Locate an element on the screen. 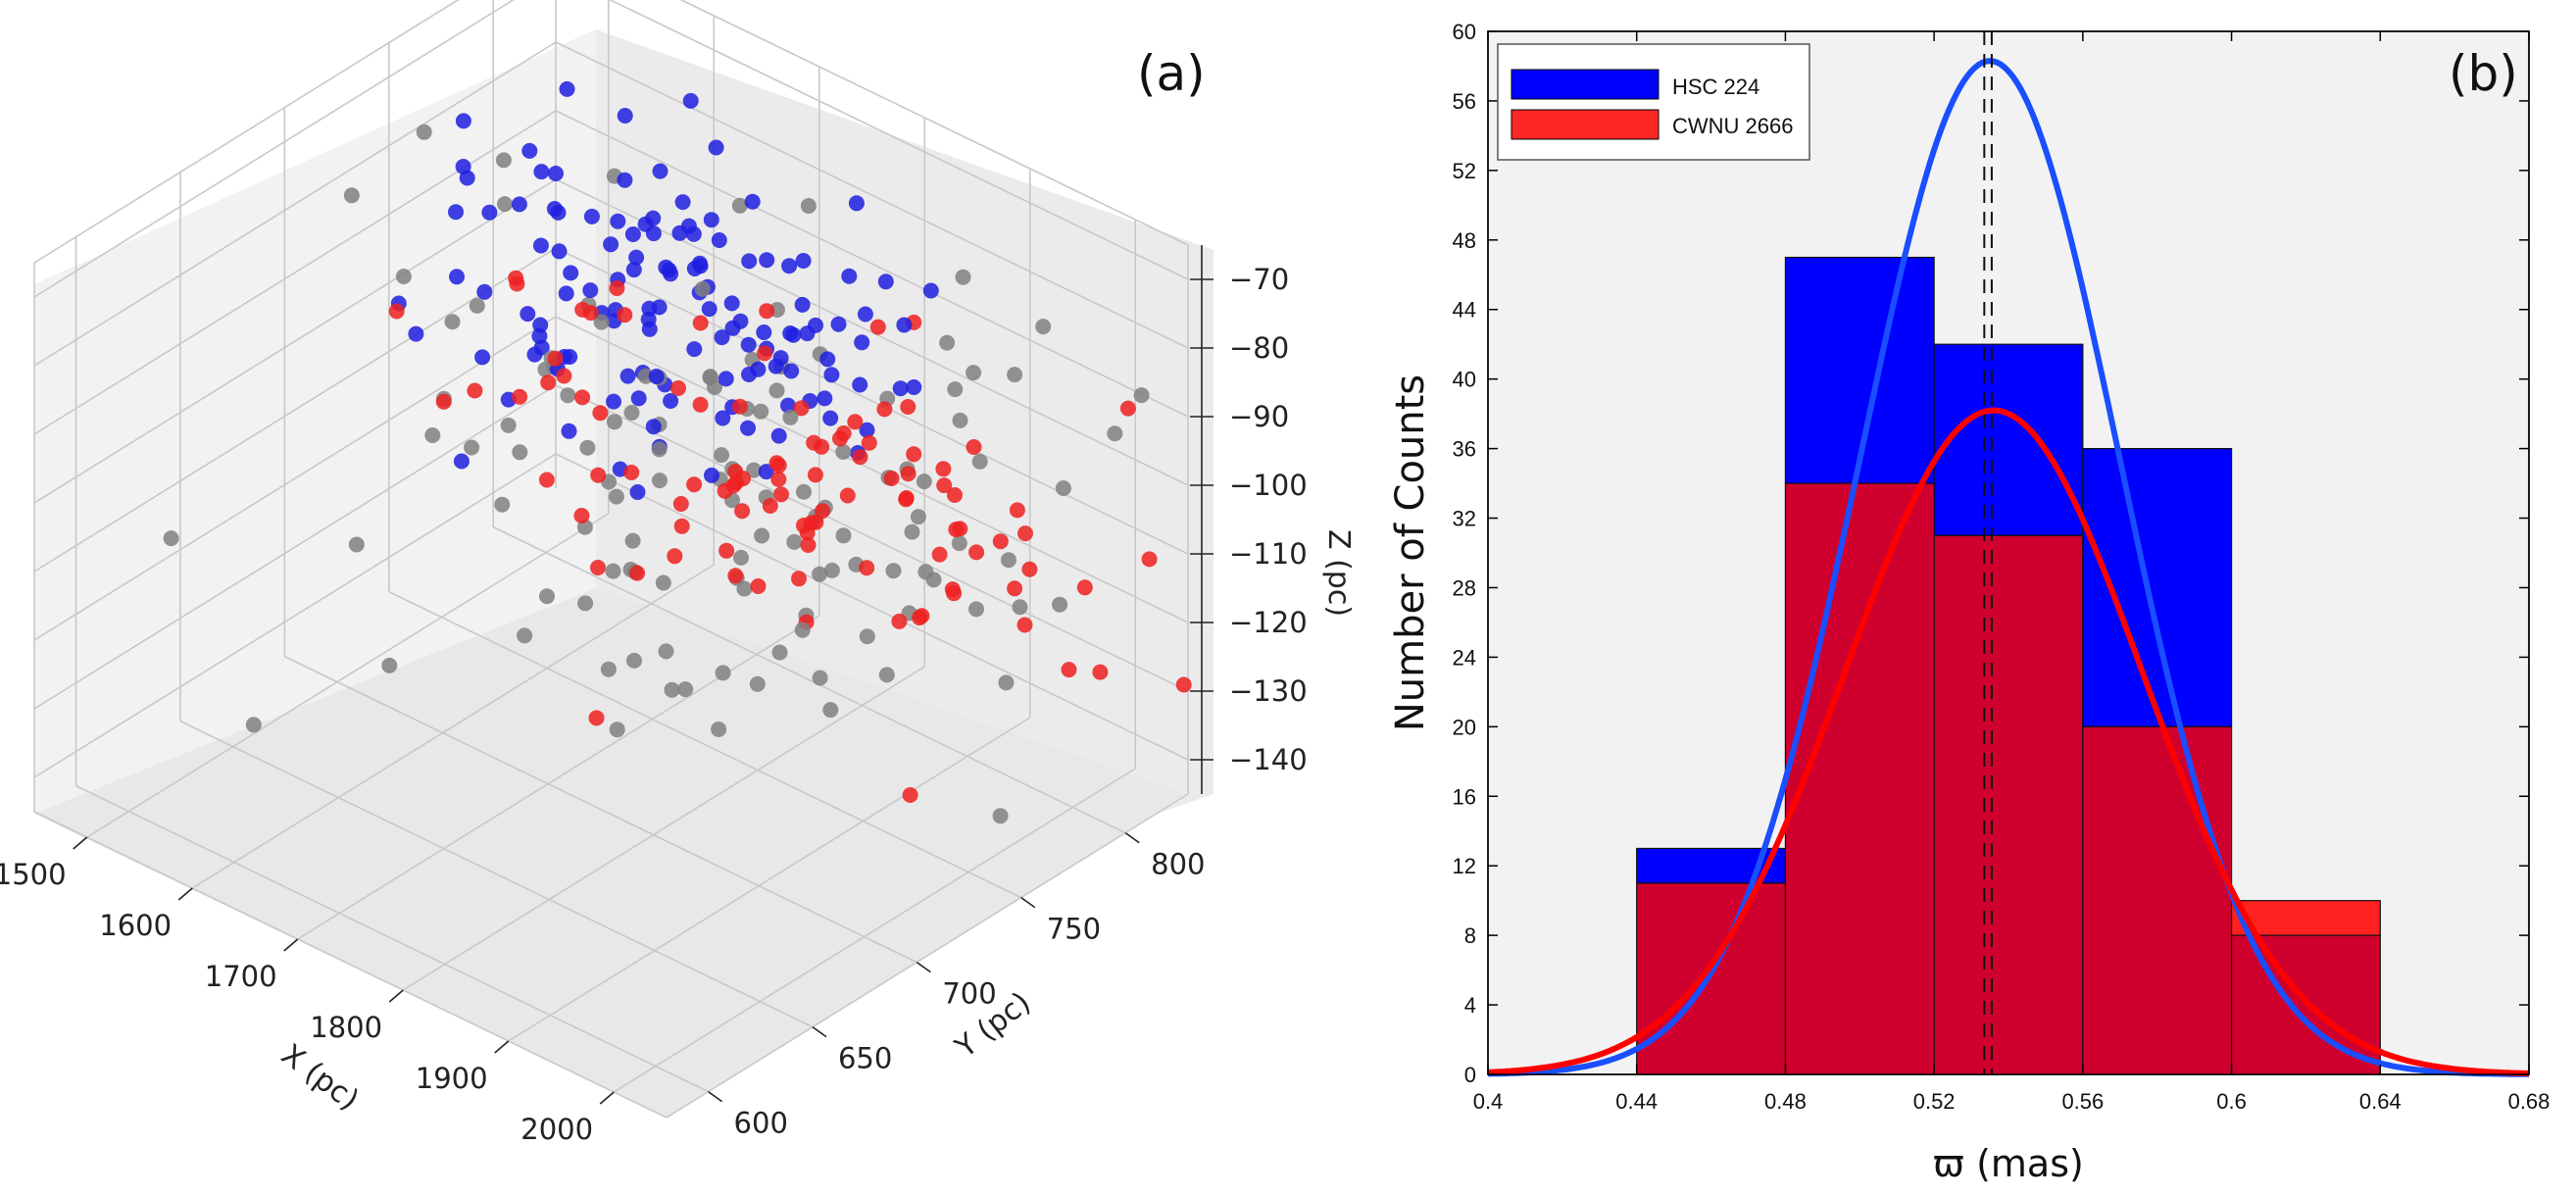 This screenshot has width=2576, height=1195. x-tick-label: 1900 is located at coordinates (452, 1078).